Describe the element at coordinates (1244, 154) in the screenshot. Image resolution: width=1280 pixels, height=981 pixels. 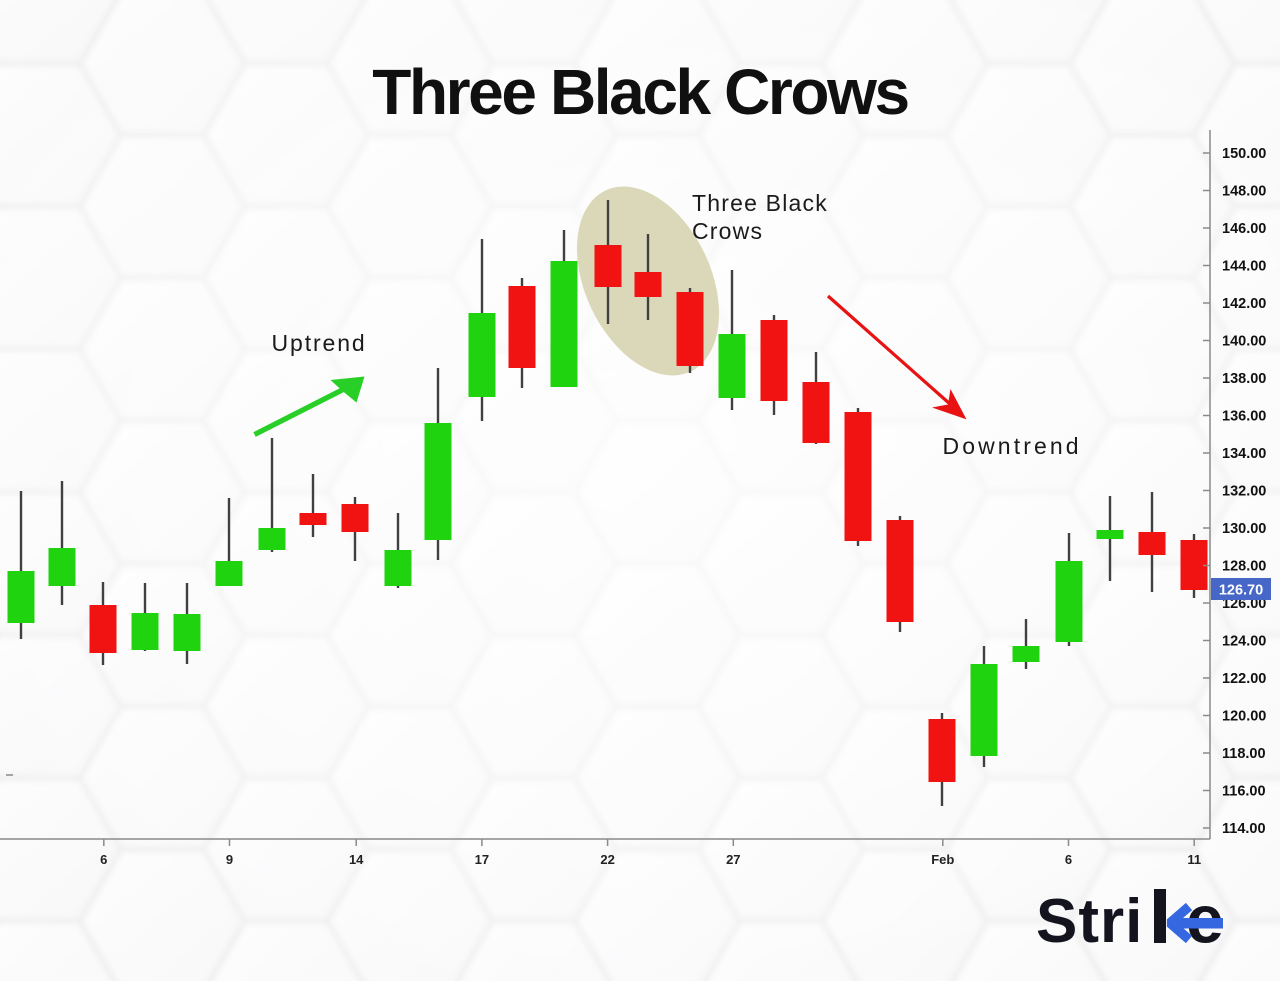
I see `svg-text: 150.00` at that location.